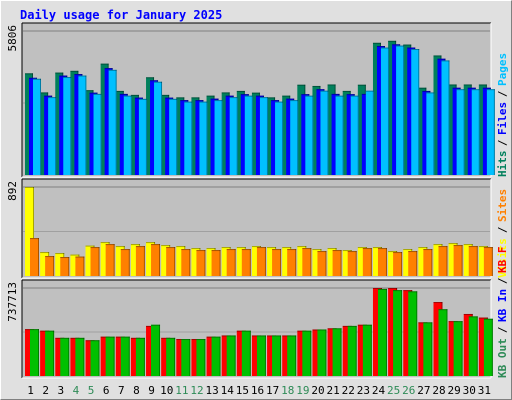 The height and width of the screenshot is (400, 512). What do you see at coordinates (45, 390) in the screenshot?
I see `x-tick-label: 2` at bounding box center [45, 390].